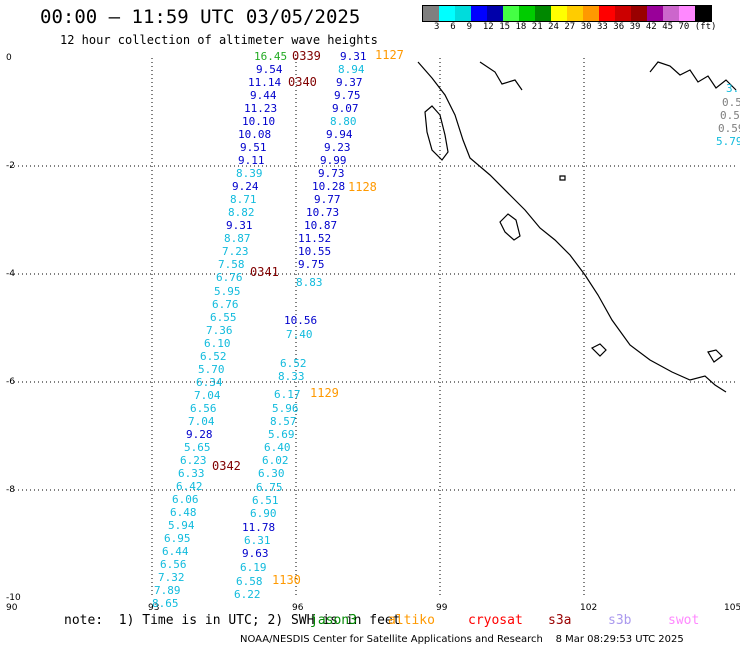  Describe the element at coordinates (231, 264) in the screenshot. I see `wave-height-value: 7.58` at that location.